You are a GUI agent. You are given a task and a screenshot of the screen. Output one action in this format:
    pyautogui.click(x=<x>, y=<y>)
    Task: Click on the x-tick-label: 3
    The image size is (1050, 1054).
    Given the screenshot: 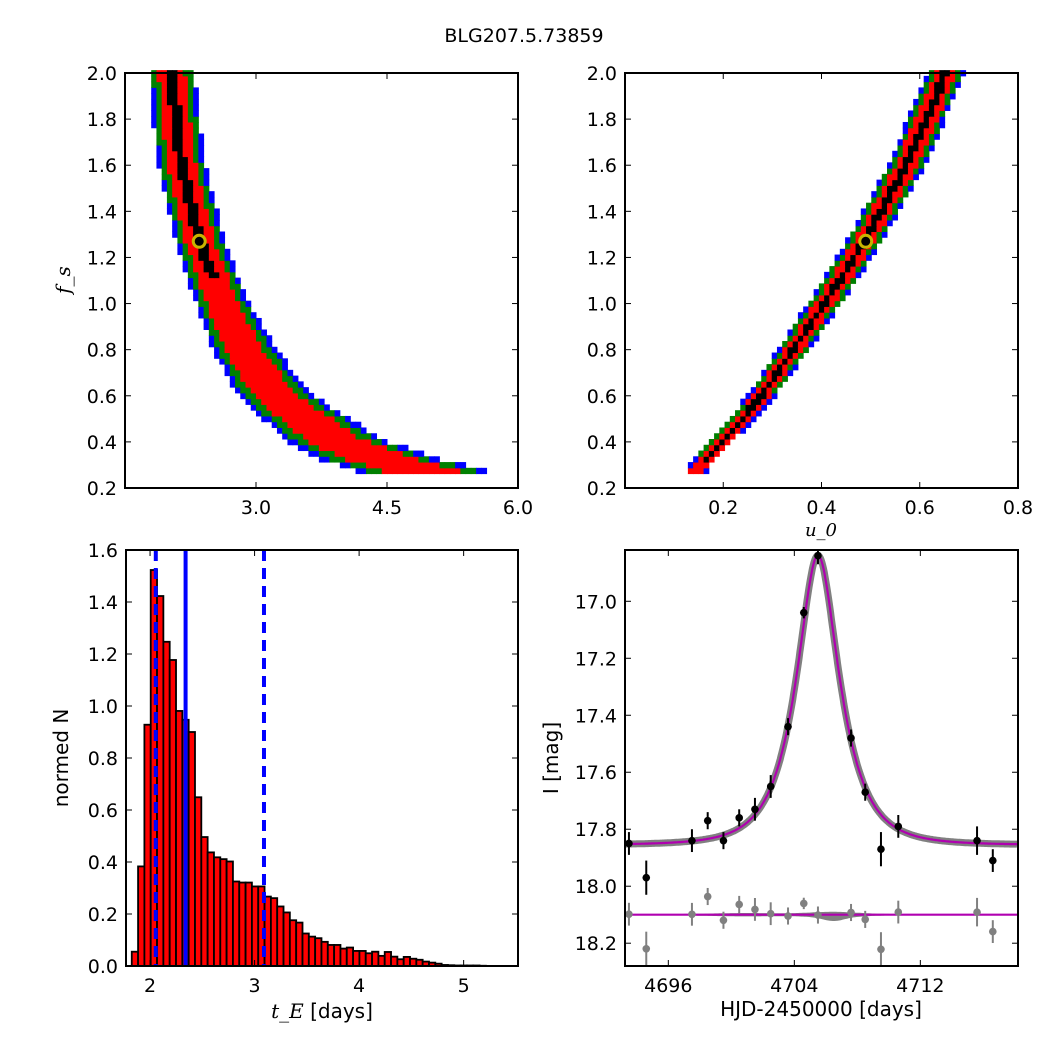 What is the action you would take?
    pyautogui.click(x=255, y=986)
    